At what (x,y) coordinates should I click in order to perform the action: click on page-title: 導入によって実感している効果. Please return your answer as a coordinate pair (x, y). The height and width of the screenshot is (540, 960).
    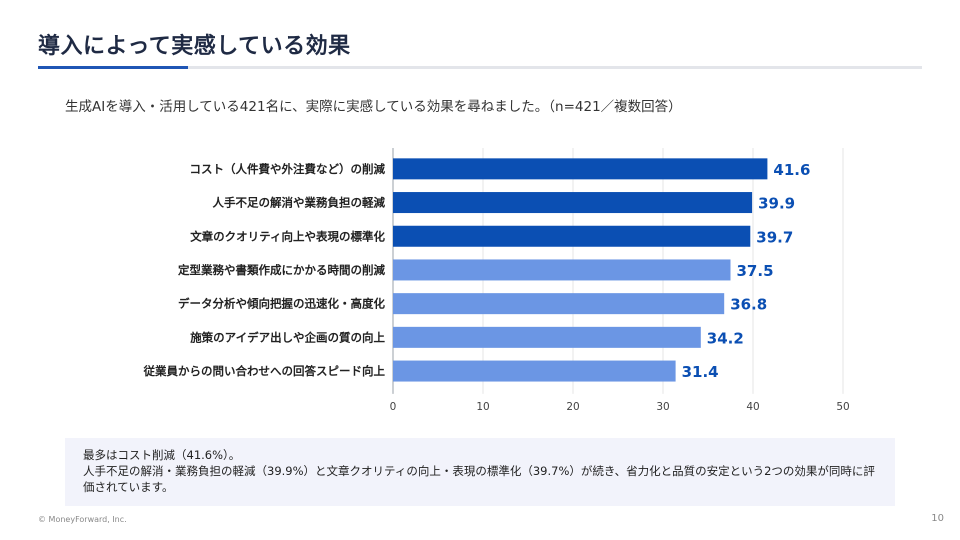
    Looking at the image, I should click on (194, 46).